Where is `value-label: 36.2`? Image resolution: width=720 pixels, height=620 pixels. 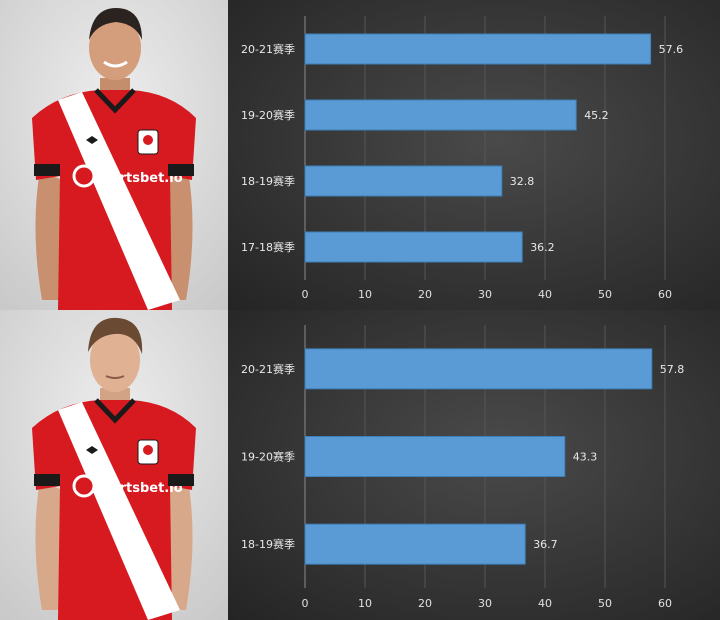
value-label: 36.2 is located at coordinates (542, 247).